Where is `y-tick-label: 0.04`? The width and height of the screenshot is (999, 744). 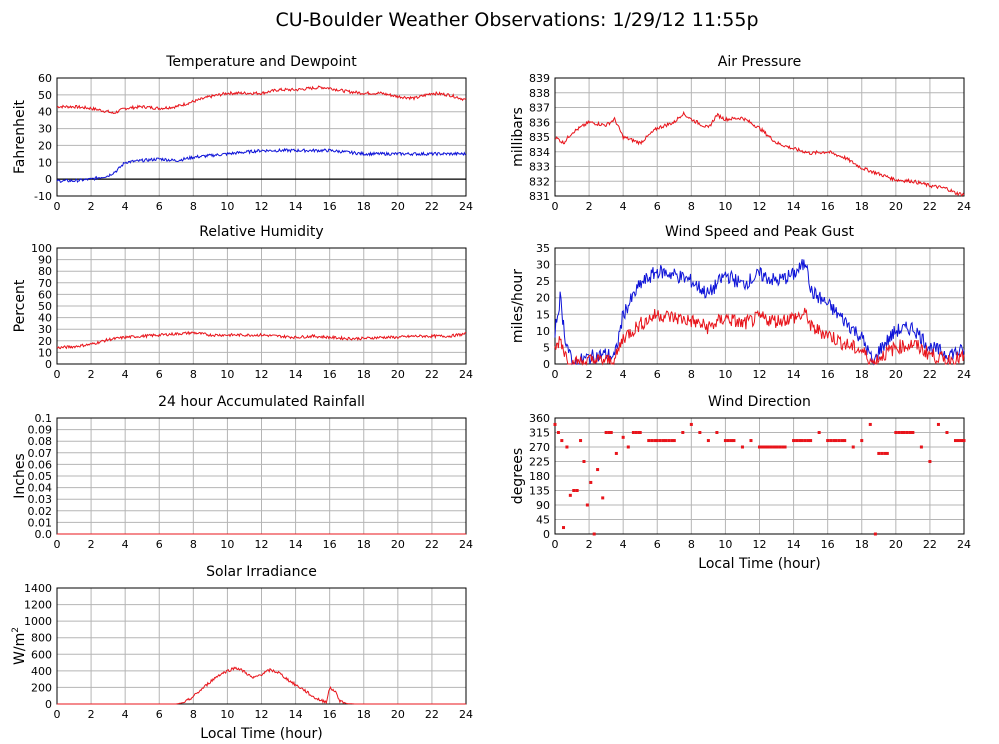
y-tick-label: 0.04 is located at coordinates (40, 488).